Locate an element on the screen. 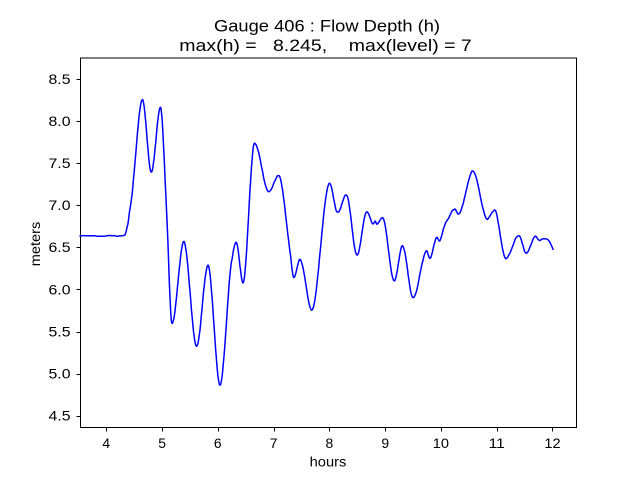 This screenshot has width=640, height=480. svg-text: 6.5 is located at coordinates (60, 247).